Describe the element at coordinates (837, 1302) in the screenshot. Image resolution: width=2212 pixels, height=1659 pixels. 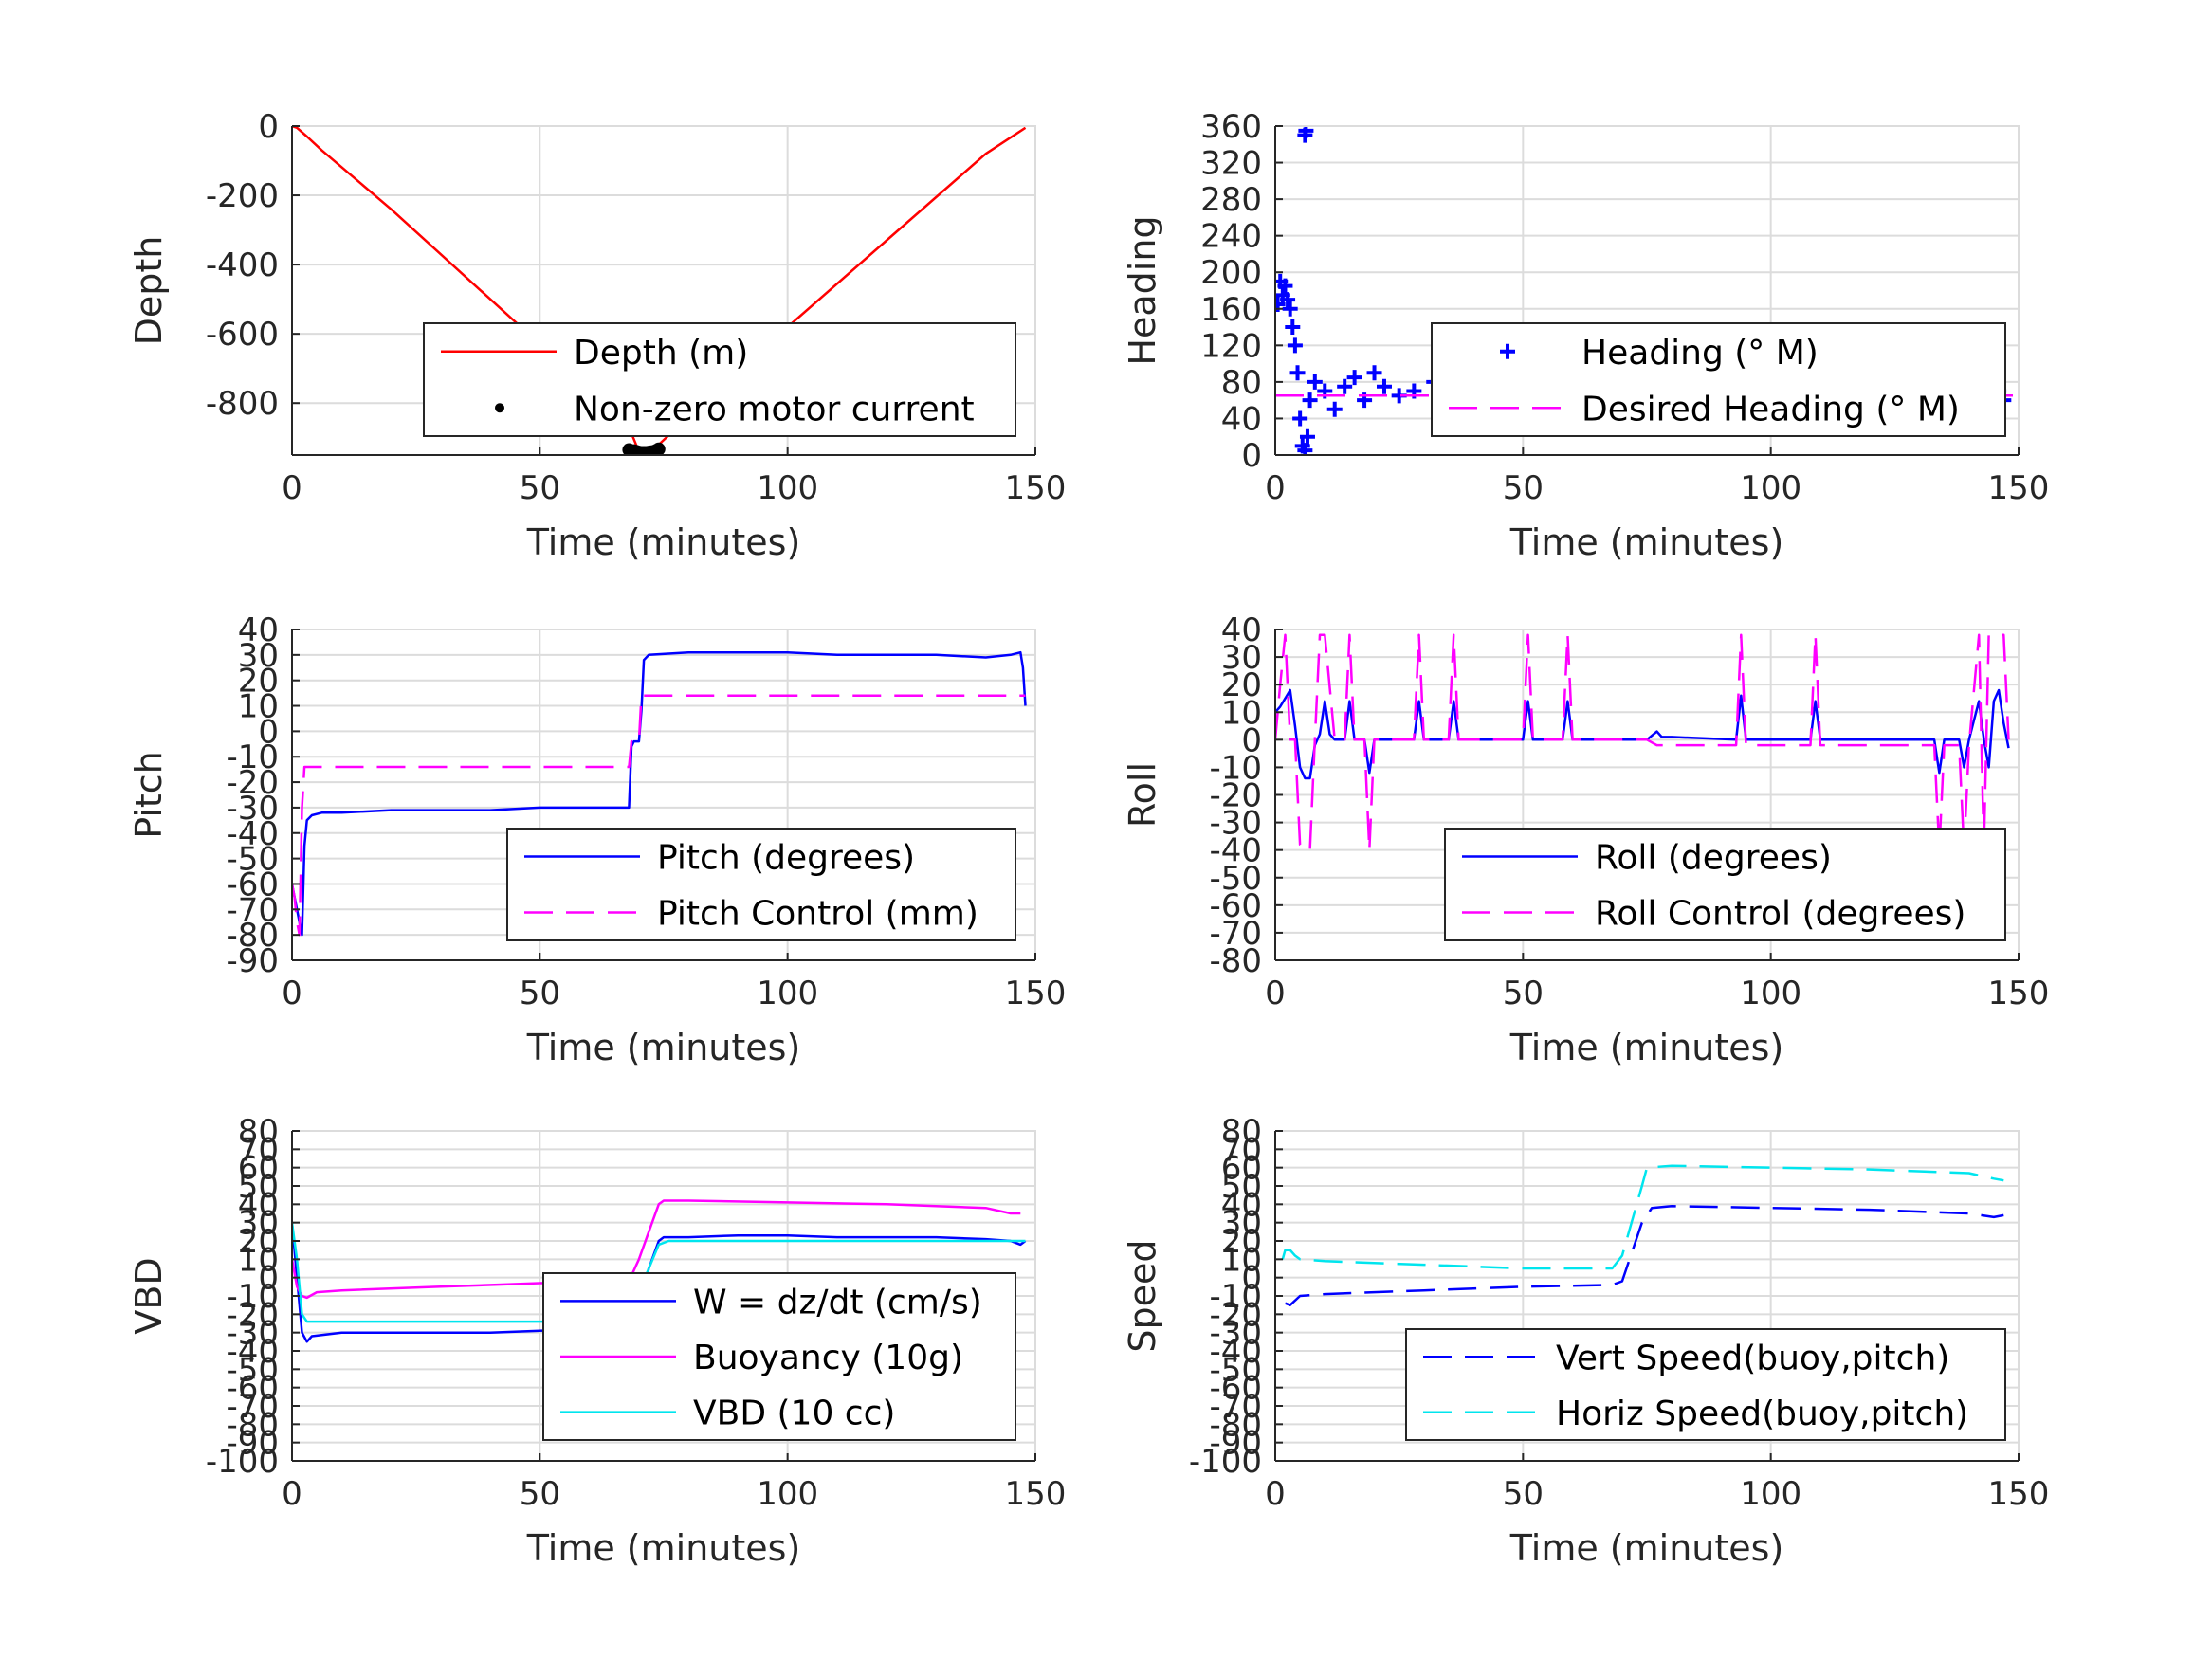
I see `legend-label: W = dz/dt (cm/s)` at that location.